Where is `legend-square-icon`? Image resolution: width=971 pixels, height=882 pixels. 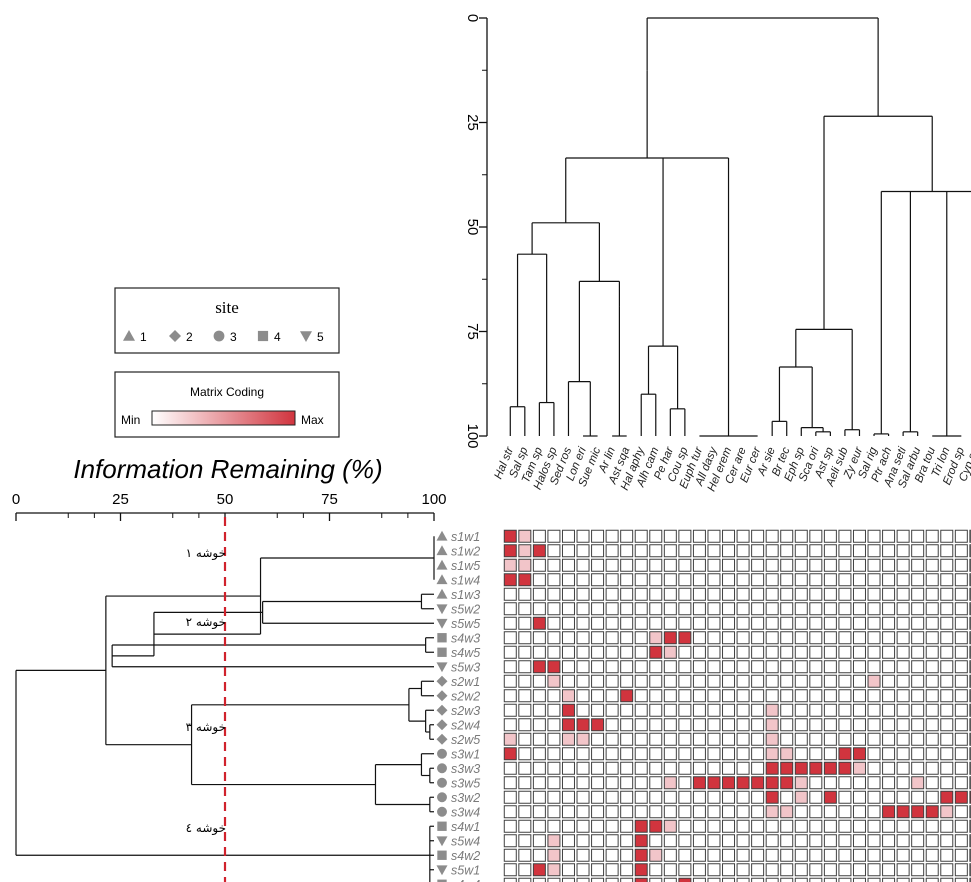
legend-square-icon is located at coordinates (263, 336).